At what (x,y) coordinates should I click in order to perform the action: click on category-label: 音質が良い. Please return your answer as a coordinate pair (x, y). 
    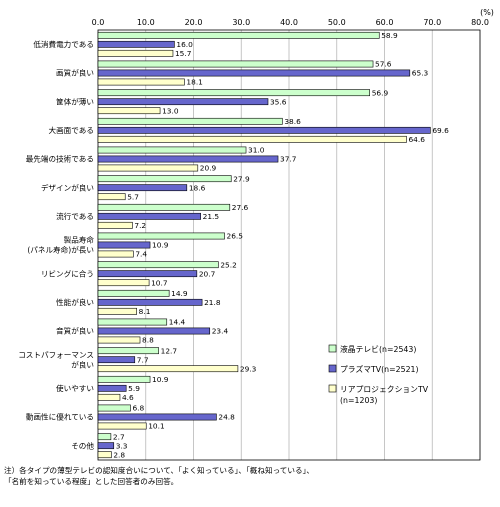
    Looking at the image, I should click on (75, 331).